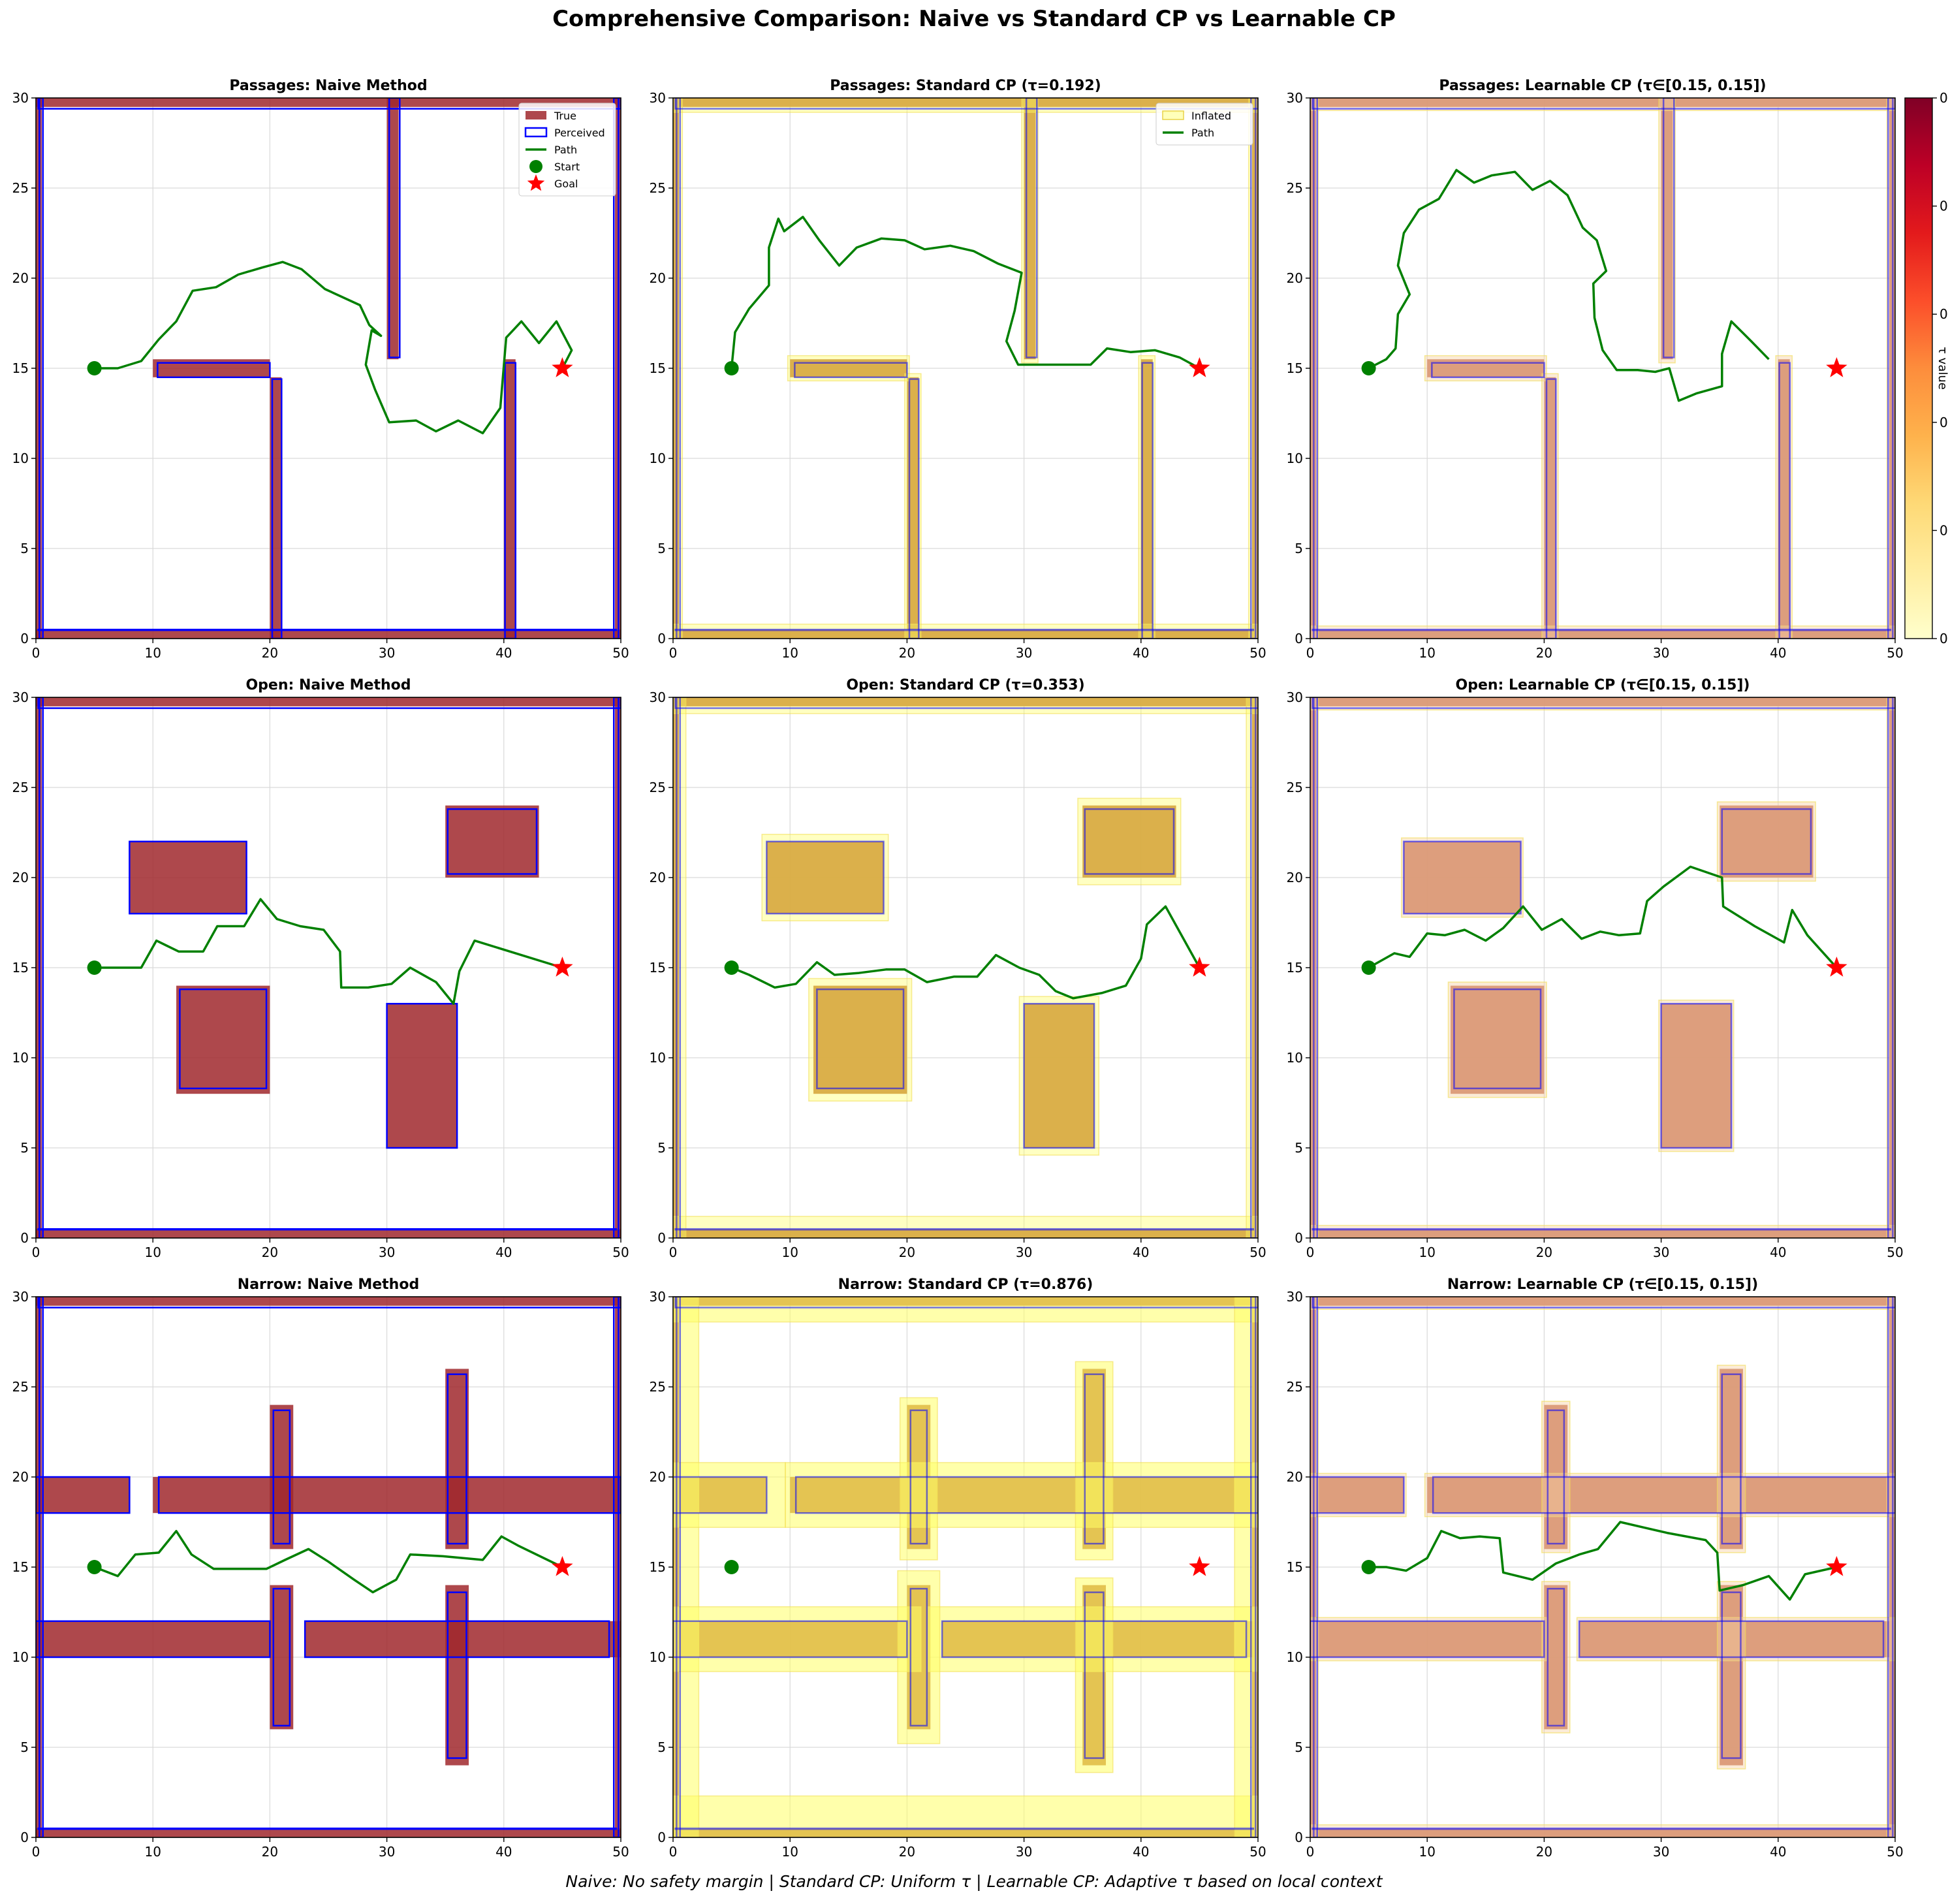  Describe the element at coordinates (535, 166) in the screenshot. I see `legend-swatch-start` at that location.